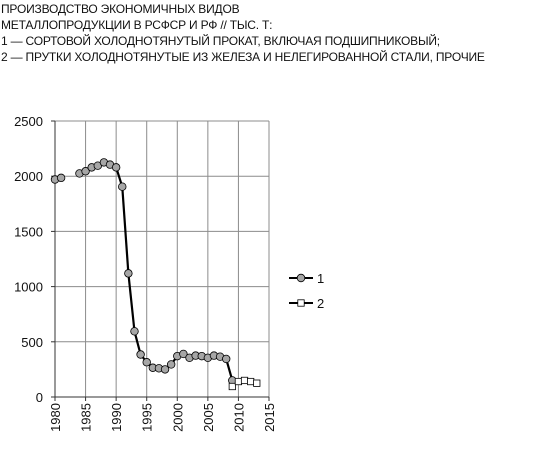  I want to click on x-tick-label: 2015, so click(269, 417).